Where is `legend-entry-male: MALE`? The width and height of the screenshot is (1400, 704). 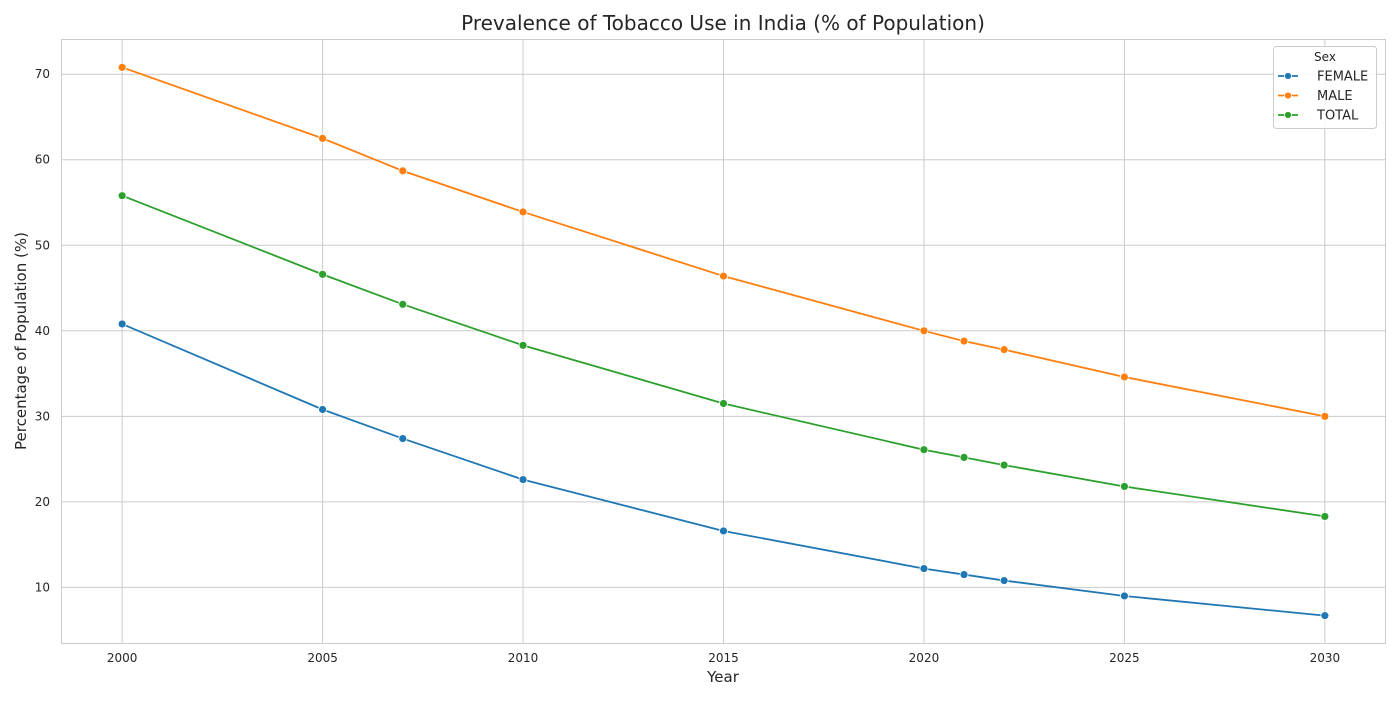 legend-entry-male: MALE is located at coordinates (1315, 96).